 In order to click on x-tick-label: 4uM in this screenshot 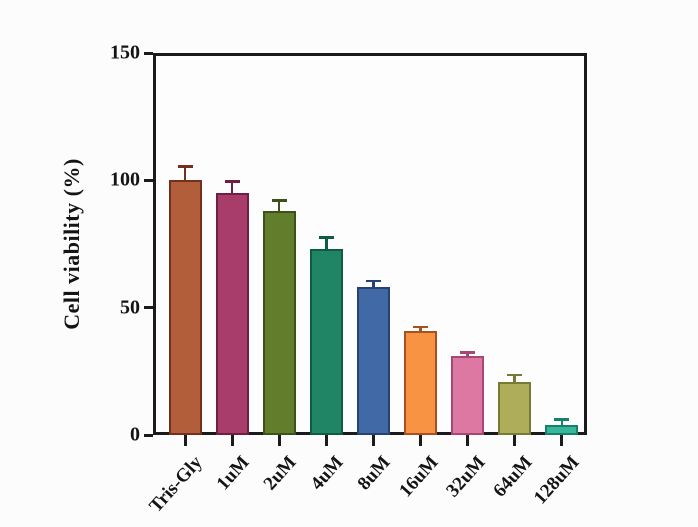, I will do `click(327, 473)`.